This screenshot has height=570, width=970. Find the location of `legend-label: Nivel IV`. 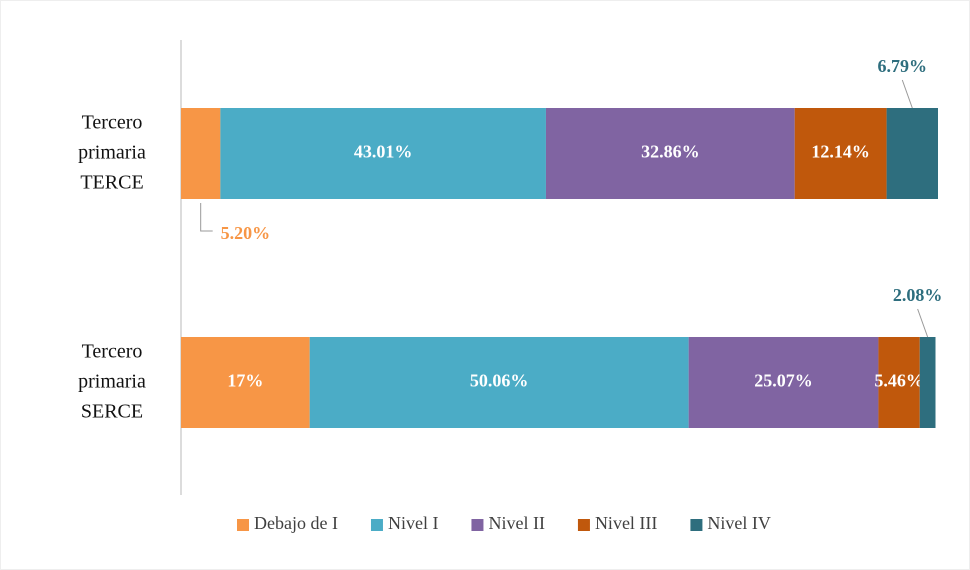

legend-label: Nivel IV is located at coordinates (738, 523).